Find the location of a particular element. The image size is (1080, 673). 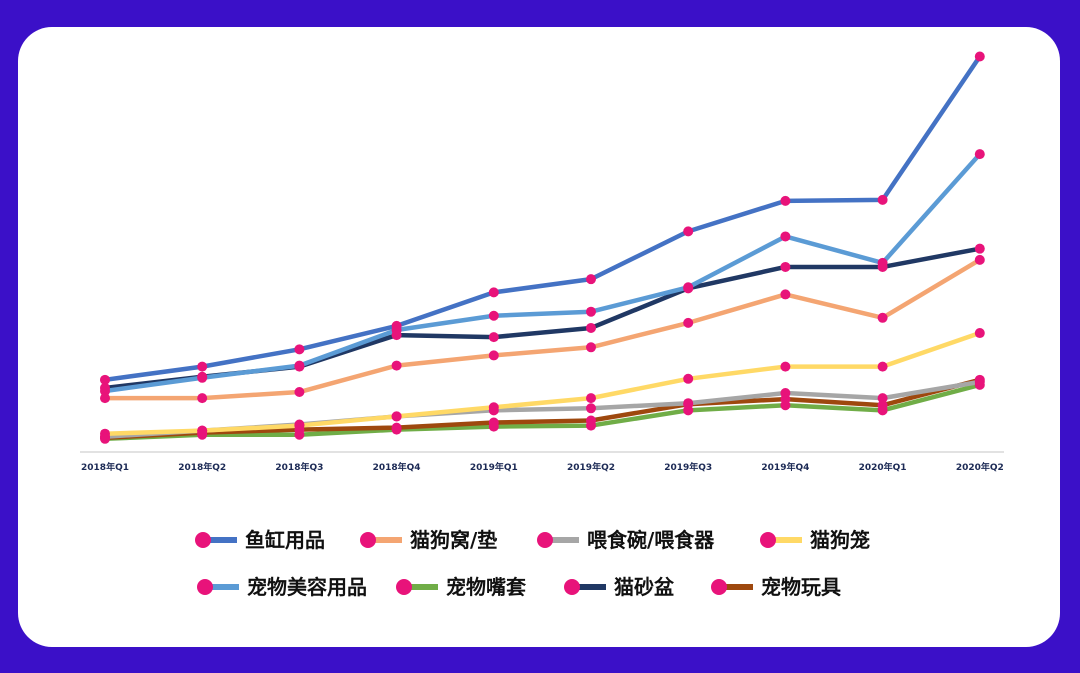

legend-label: 宠物嘴套 is located at coordinates (486, 587).